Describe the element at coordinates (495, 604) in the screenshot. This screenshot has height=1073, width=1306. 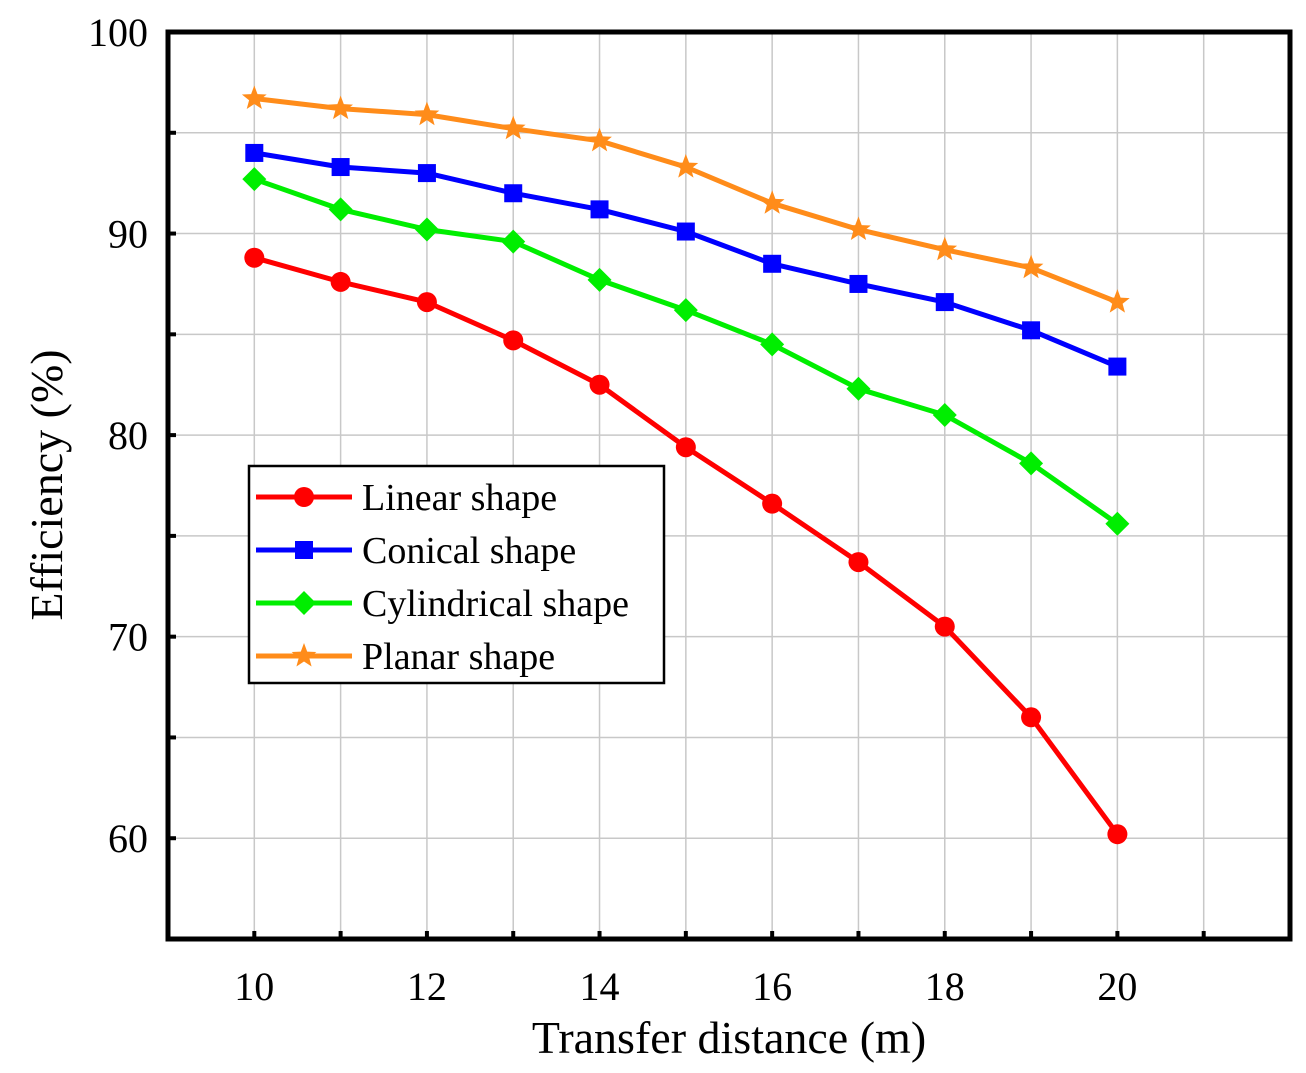
I see `legend-label-cylindrical-shape: Cylindrical shape` at that location.